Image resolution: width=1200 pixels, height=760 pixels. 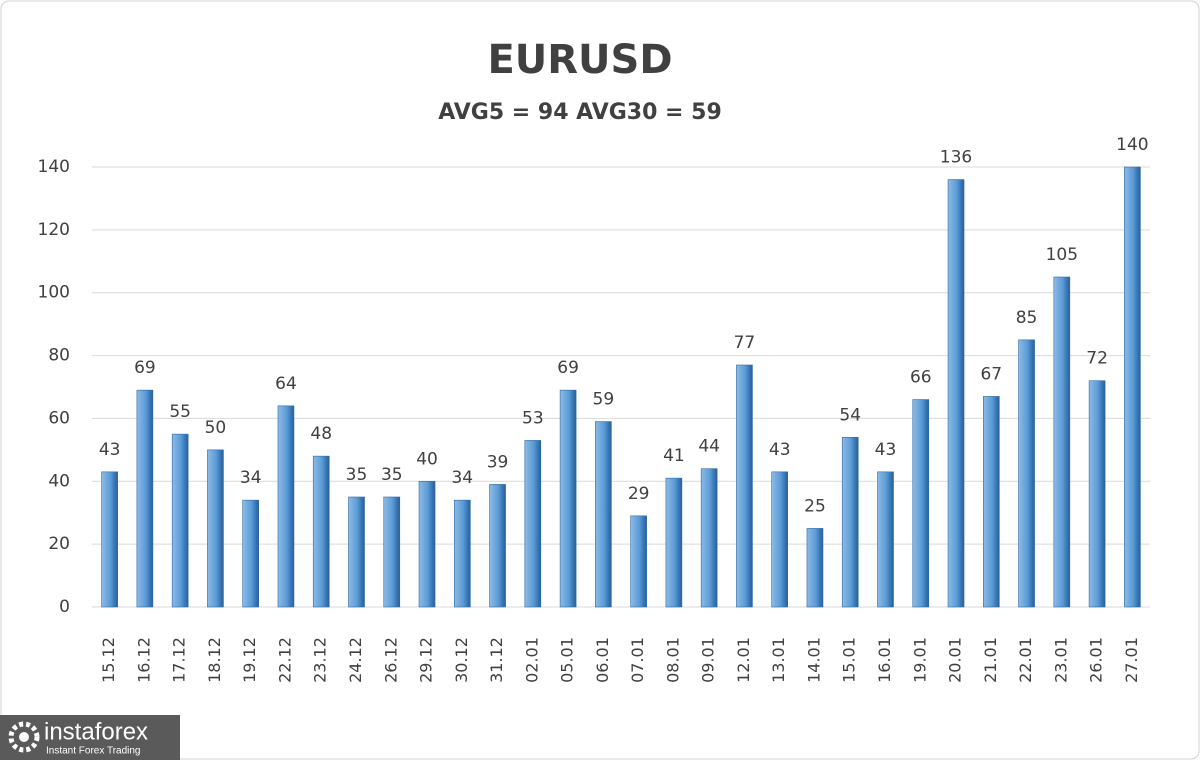 I want to click on data-label: 41, so click(x=674, y=456).